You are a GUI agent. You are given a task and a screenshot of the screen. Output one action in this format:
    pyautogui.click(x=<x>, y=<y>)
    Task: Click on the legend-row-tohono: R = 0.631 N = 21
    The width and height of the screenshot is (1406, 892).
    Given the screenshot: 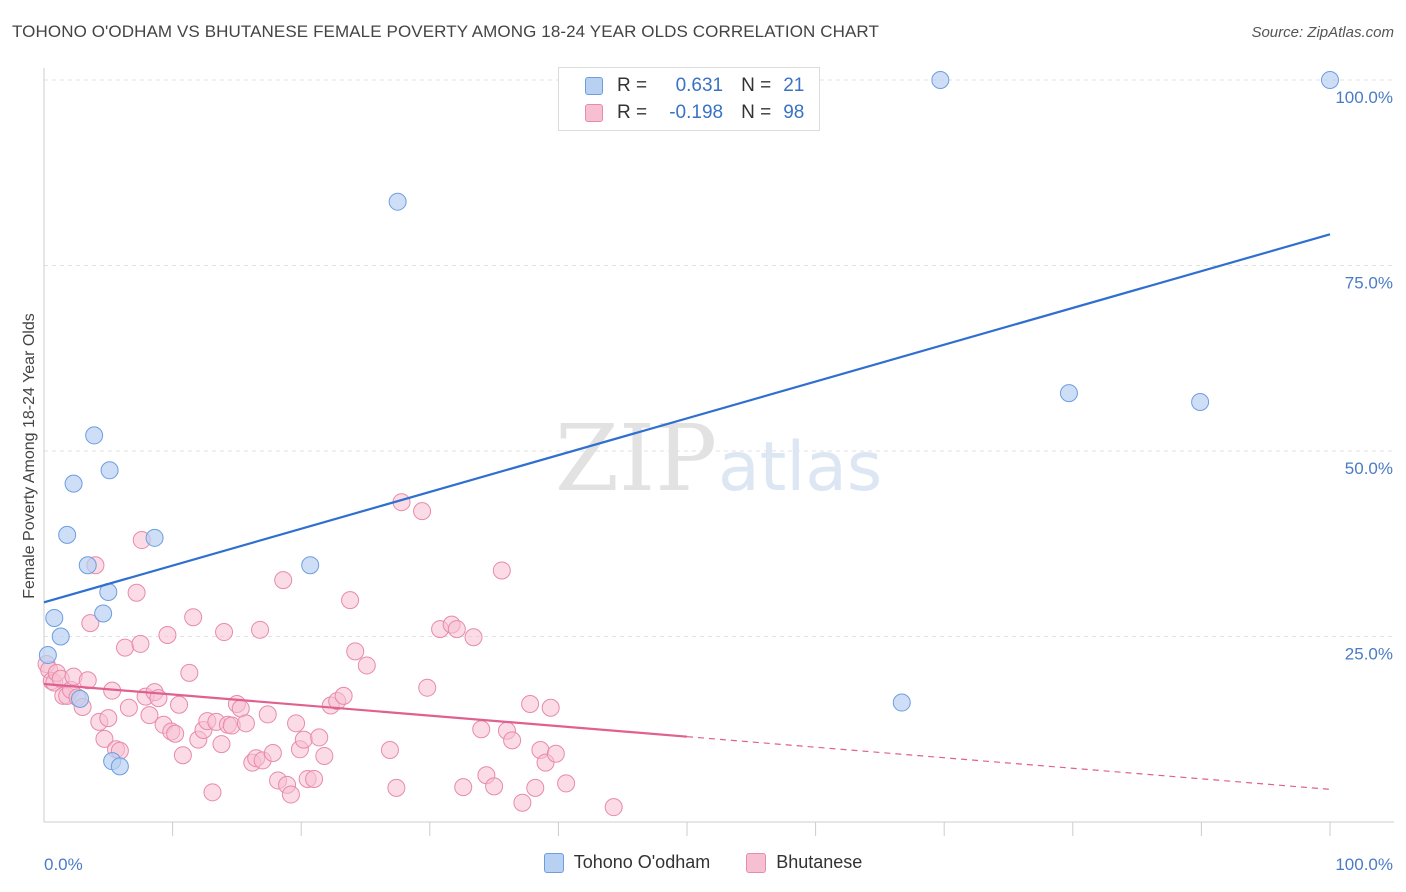 What is the action you would take?
    pyautogui.click(x=694, y=86)
    